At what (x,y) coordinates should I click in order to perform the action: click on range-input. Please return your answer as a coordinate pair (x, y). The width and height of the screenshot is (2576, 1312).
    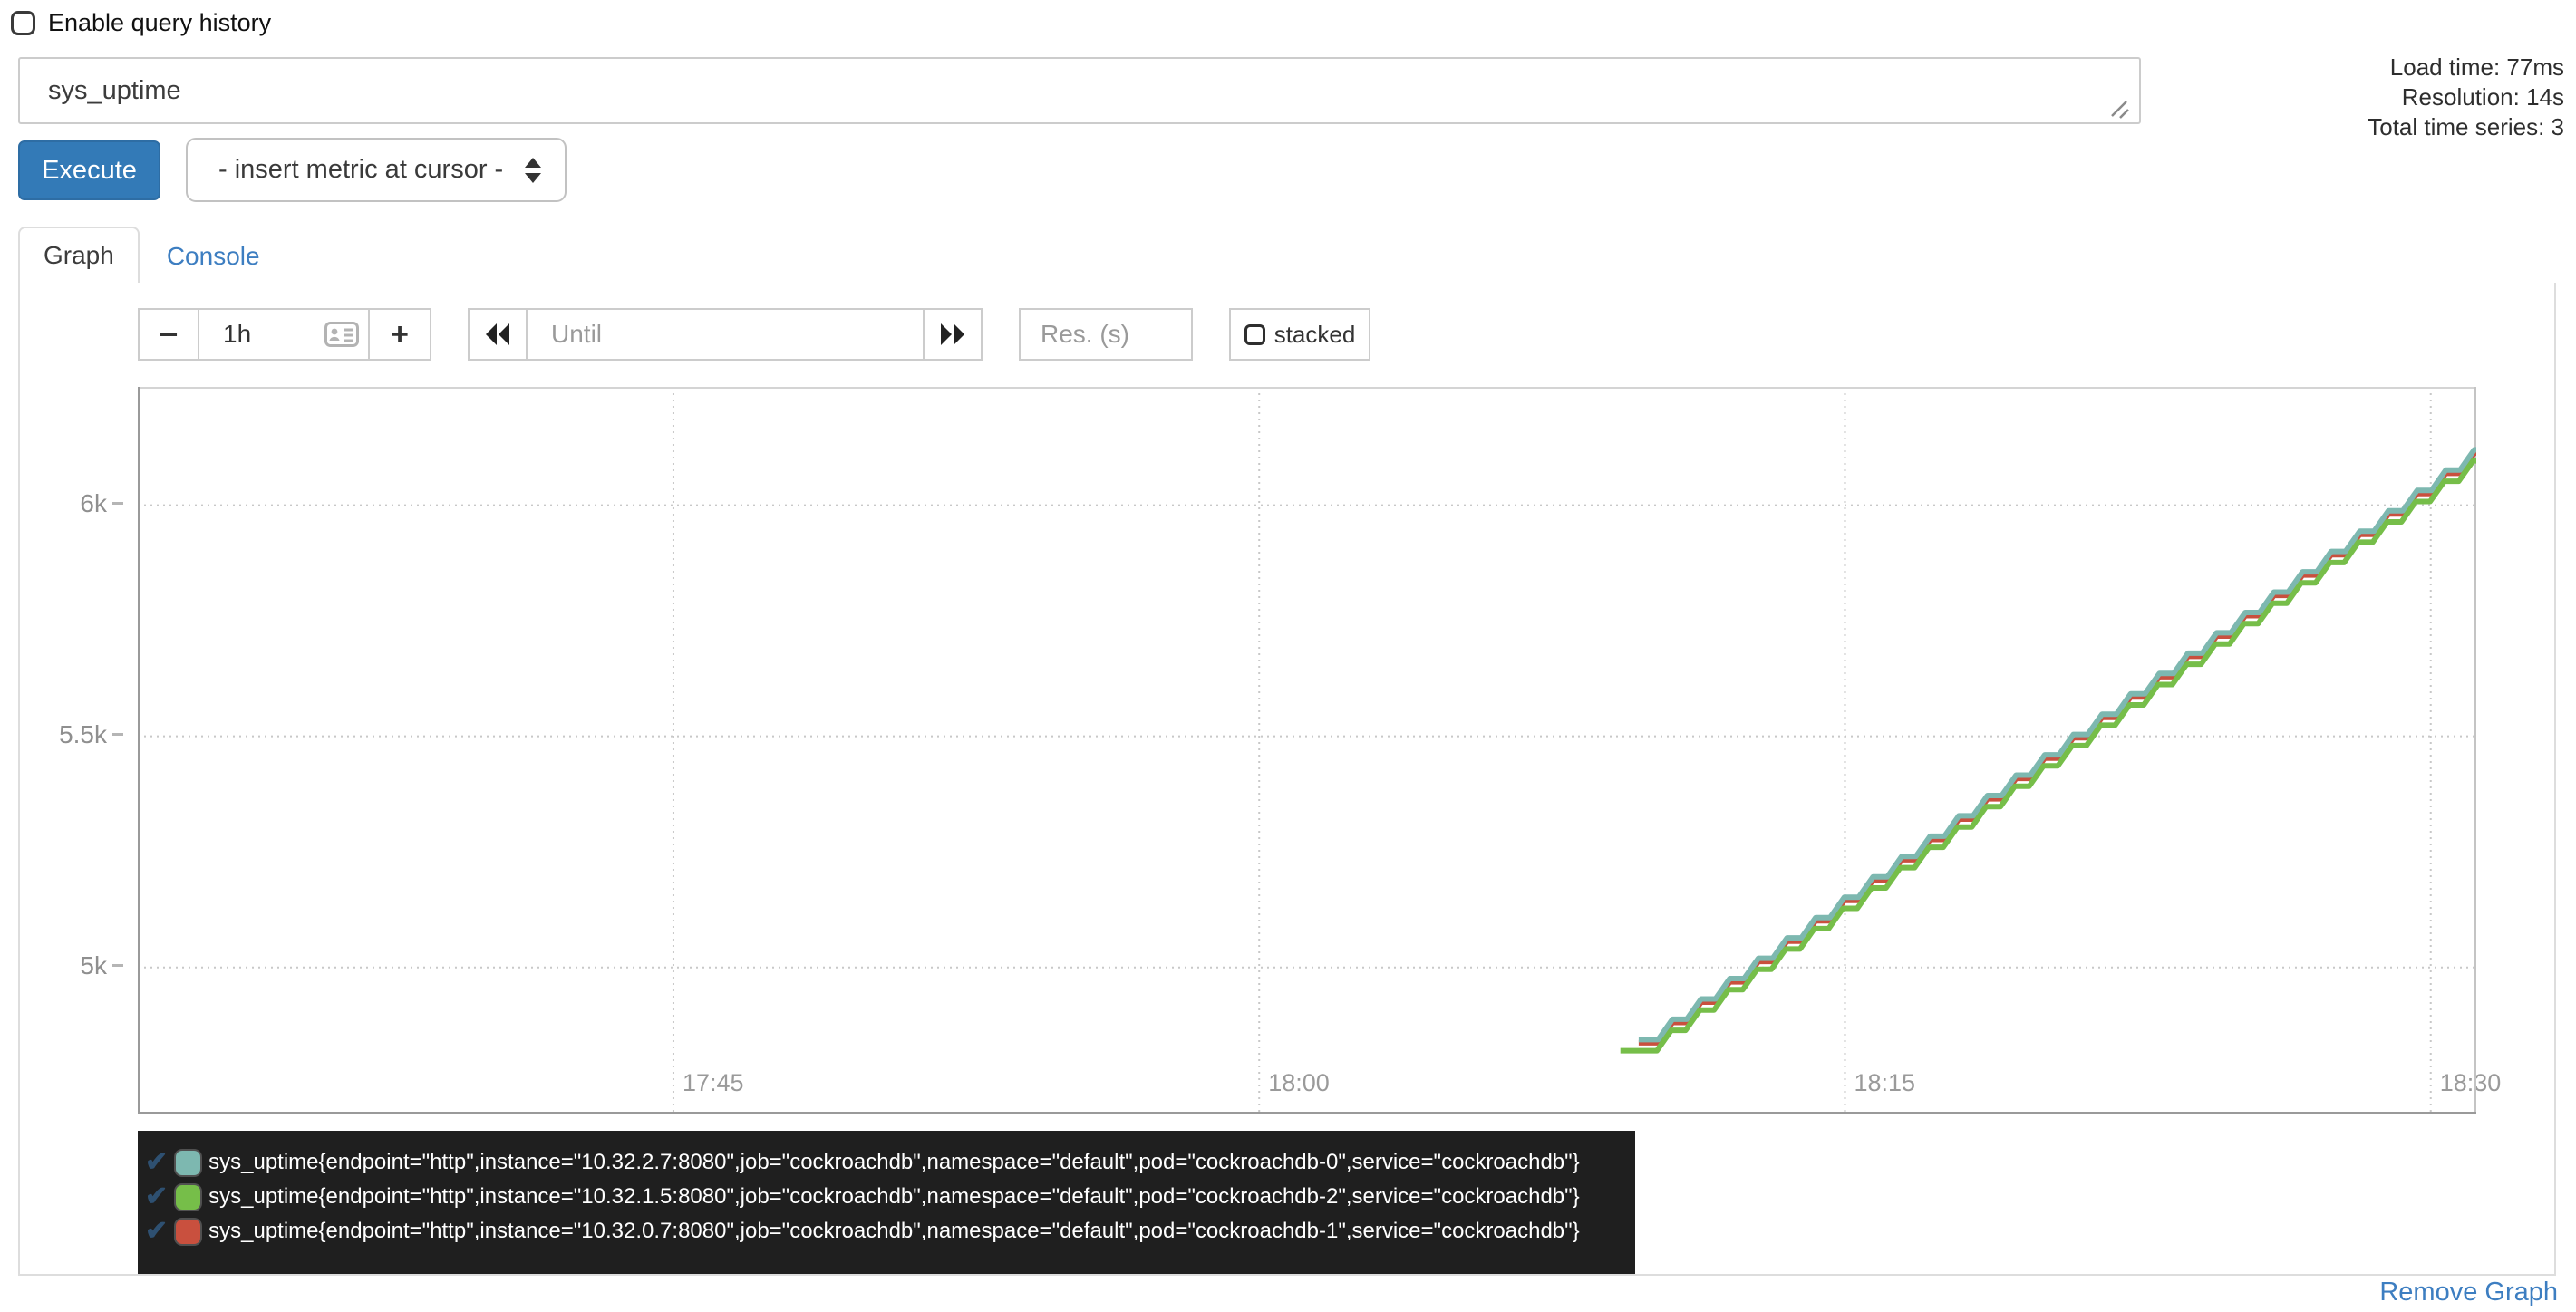
    Looking at the image, I should click on (284, 334).